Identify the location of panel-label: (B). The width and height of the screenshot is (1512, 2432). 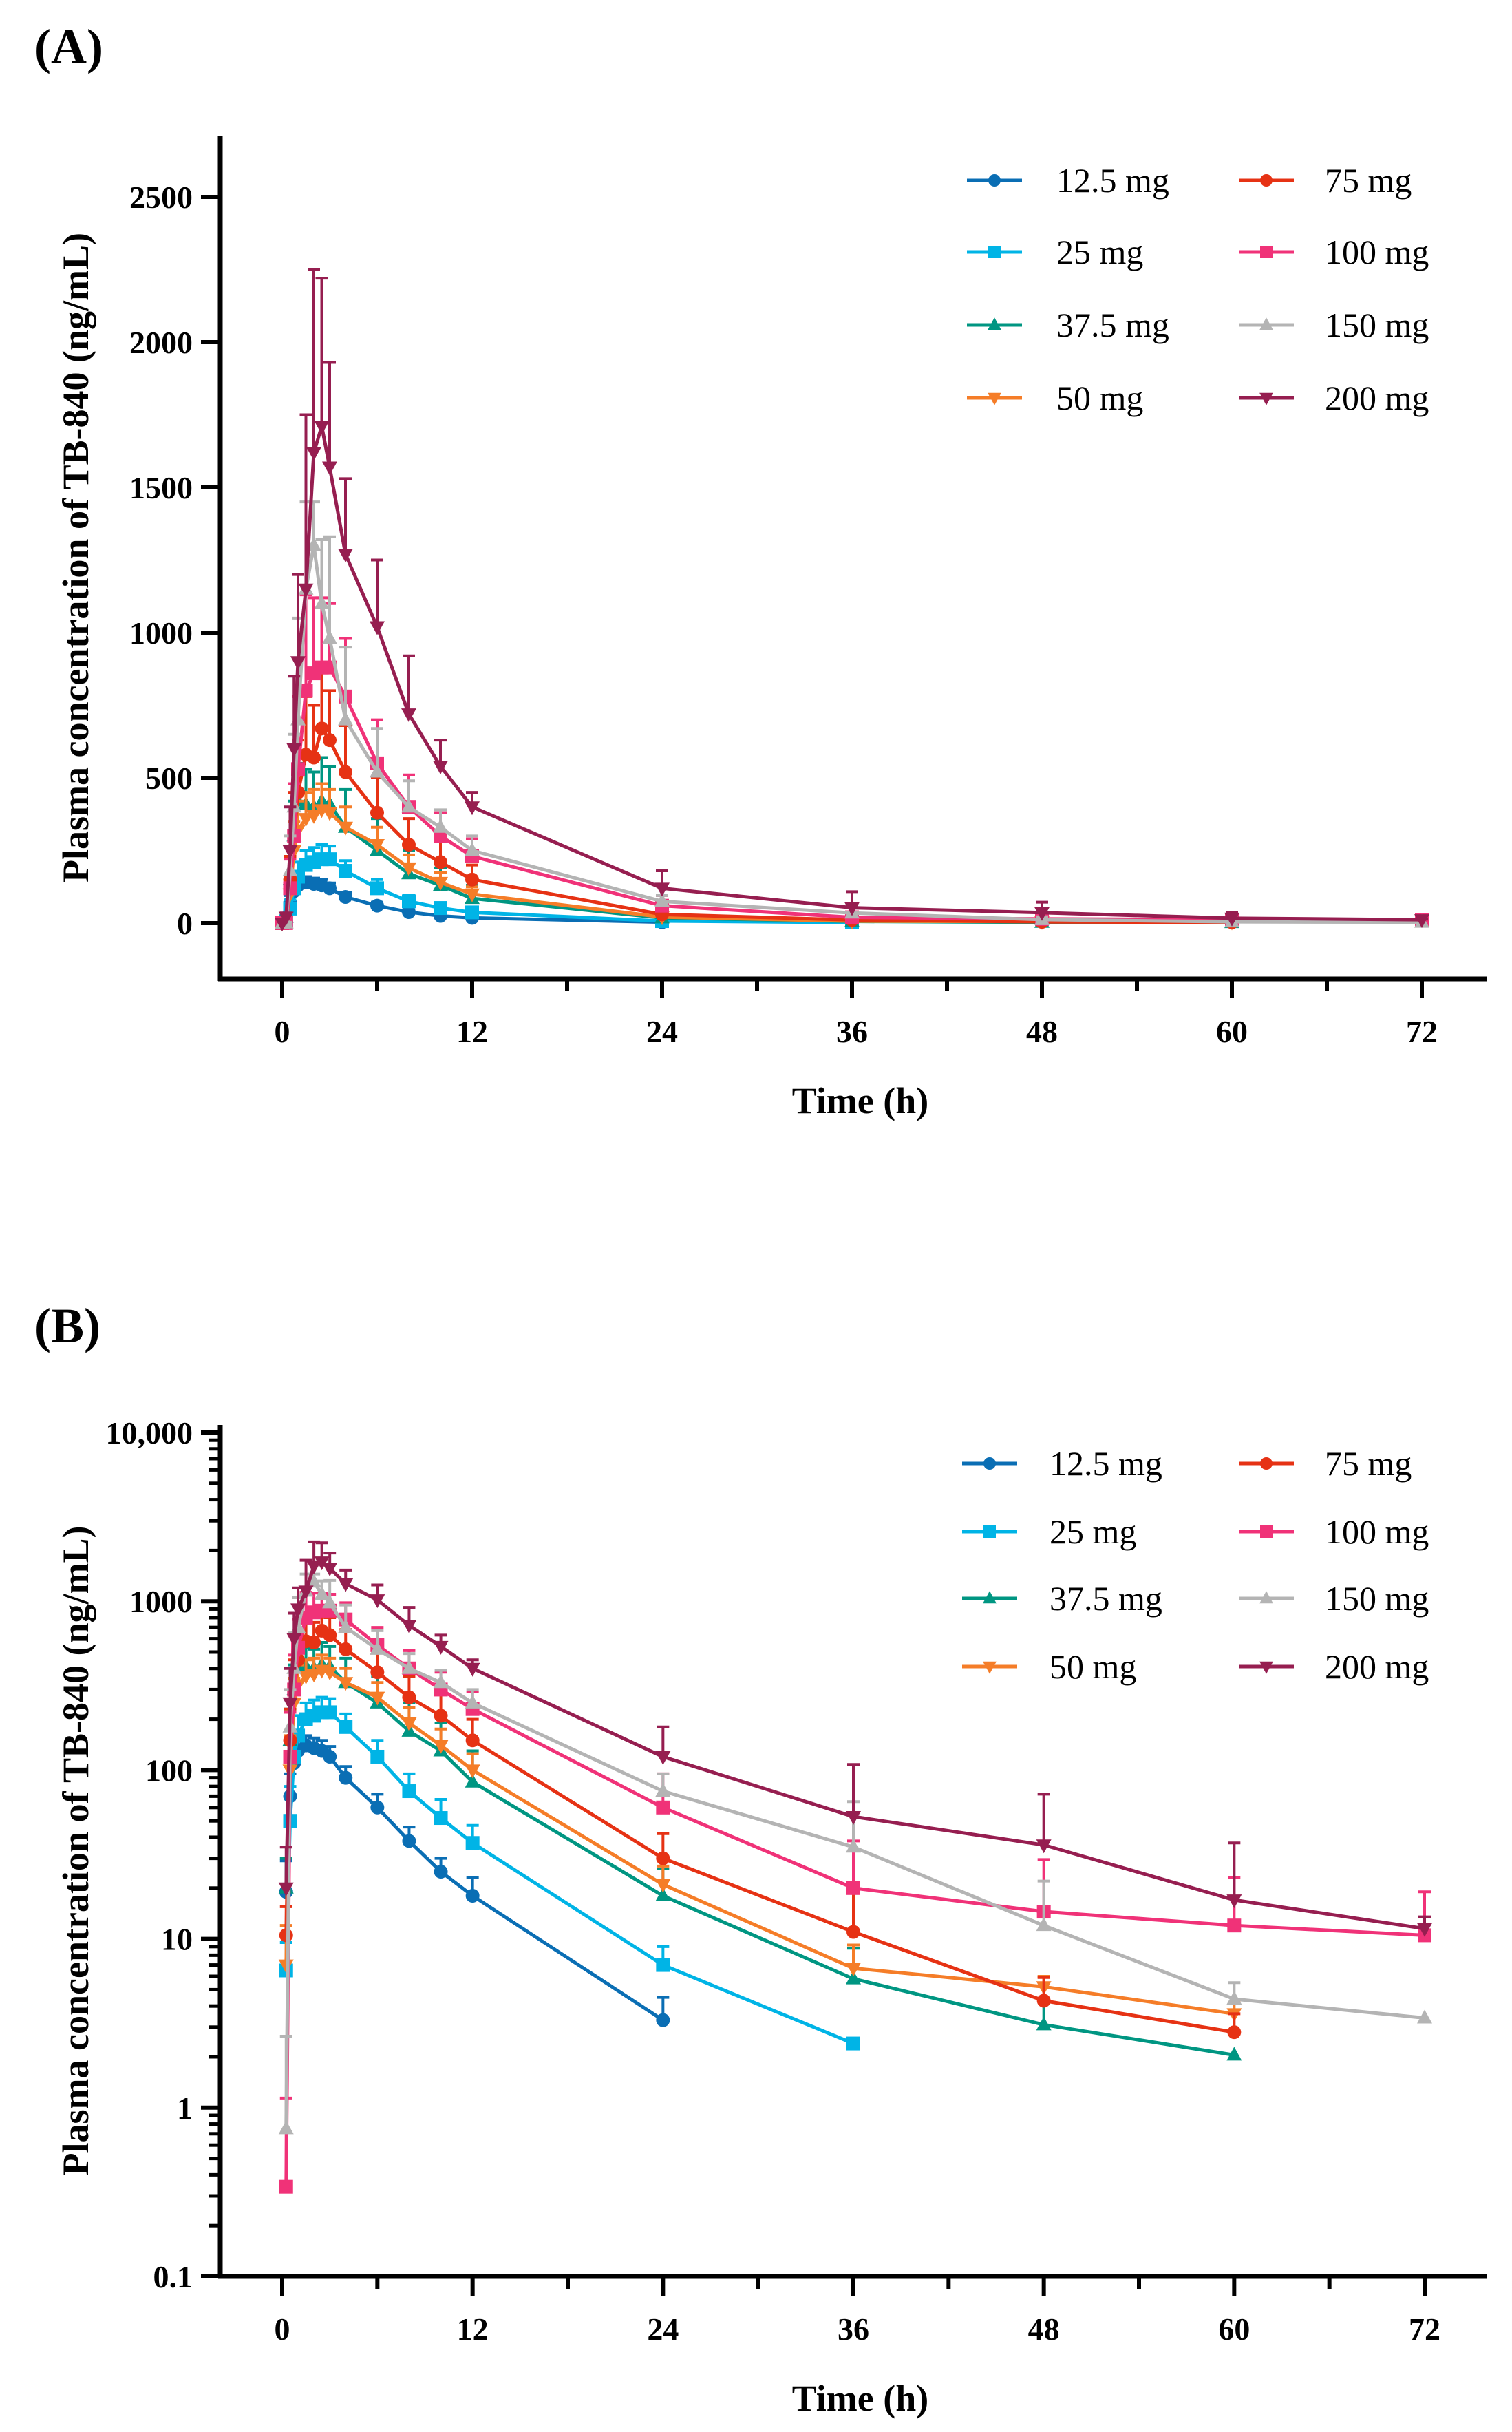
(67, 1325).